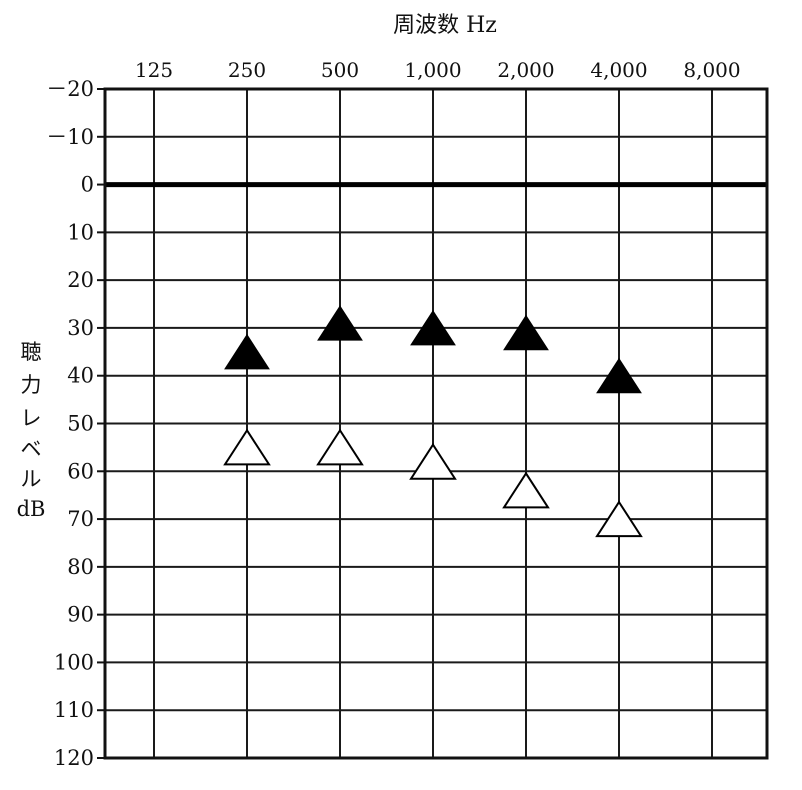  What do you see at coordinates (31, 509) in the screenshot?
I see `y-axis-label-char: dB` at bounding box center [31, 509].